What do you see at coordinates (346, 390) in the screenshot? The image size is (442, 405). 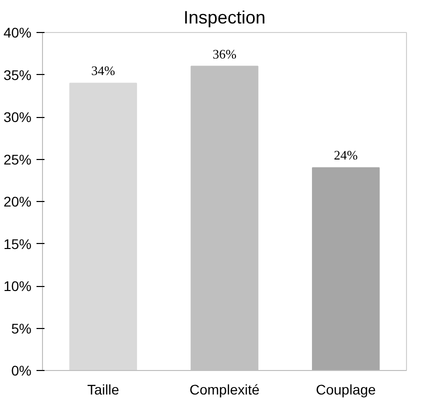 I see `x-tick-label: Couplage` at bounding box center [346, 390].